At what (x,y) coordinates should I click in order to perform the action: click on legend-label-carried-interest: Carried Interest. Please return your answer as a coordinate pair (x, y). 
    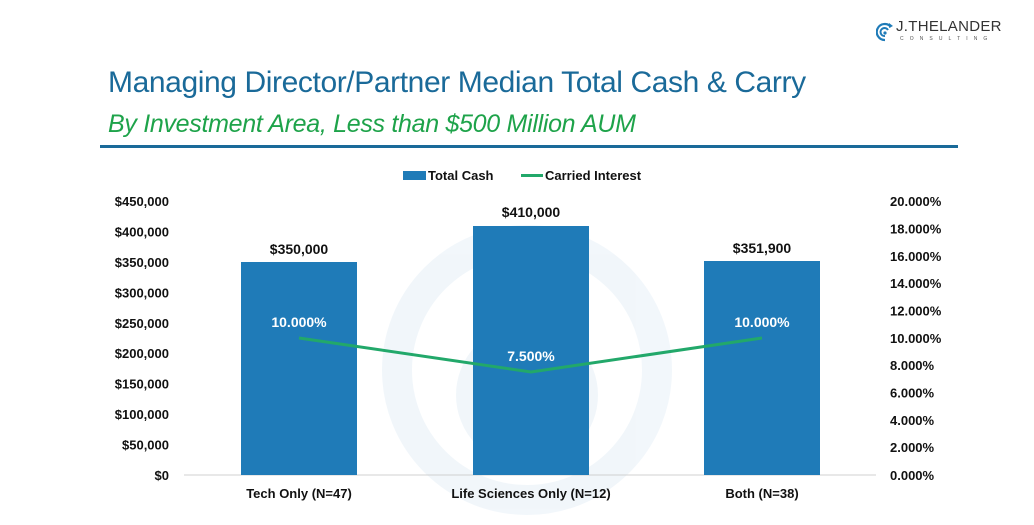
    Looking at the image, I should click on (593, 175).